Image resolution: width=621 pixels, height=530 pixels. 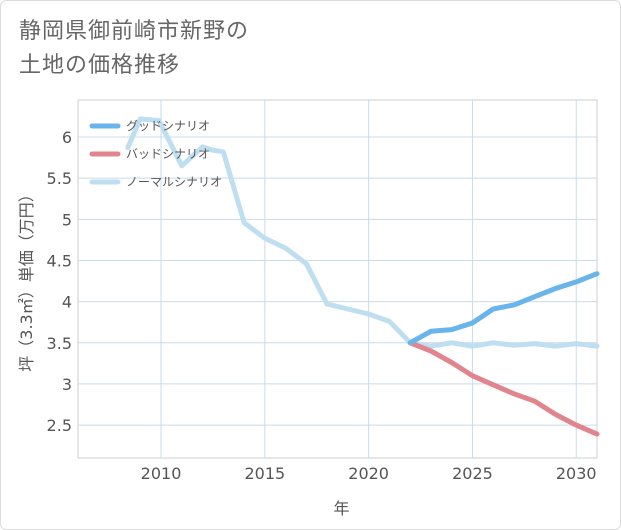 I want to click on title-line-2: 土地の価格推移, so click(x=100, y=65).